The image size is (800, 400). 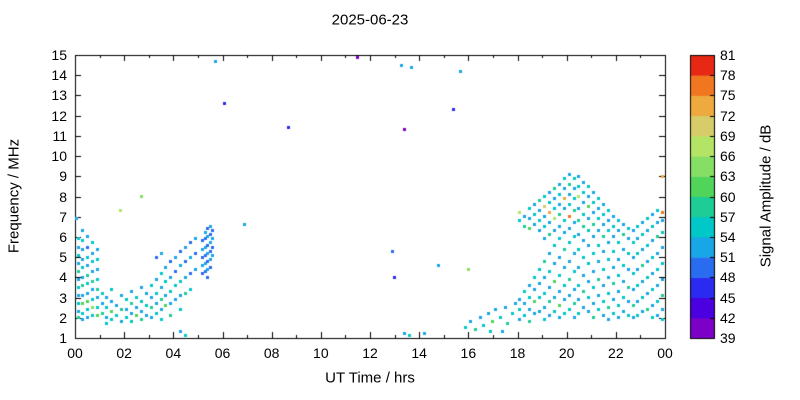 What do you see at coordinates (173, 353) in the screenshot?
I see `x-tick-label: 04` at bounding box center [173, 353].